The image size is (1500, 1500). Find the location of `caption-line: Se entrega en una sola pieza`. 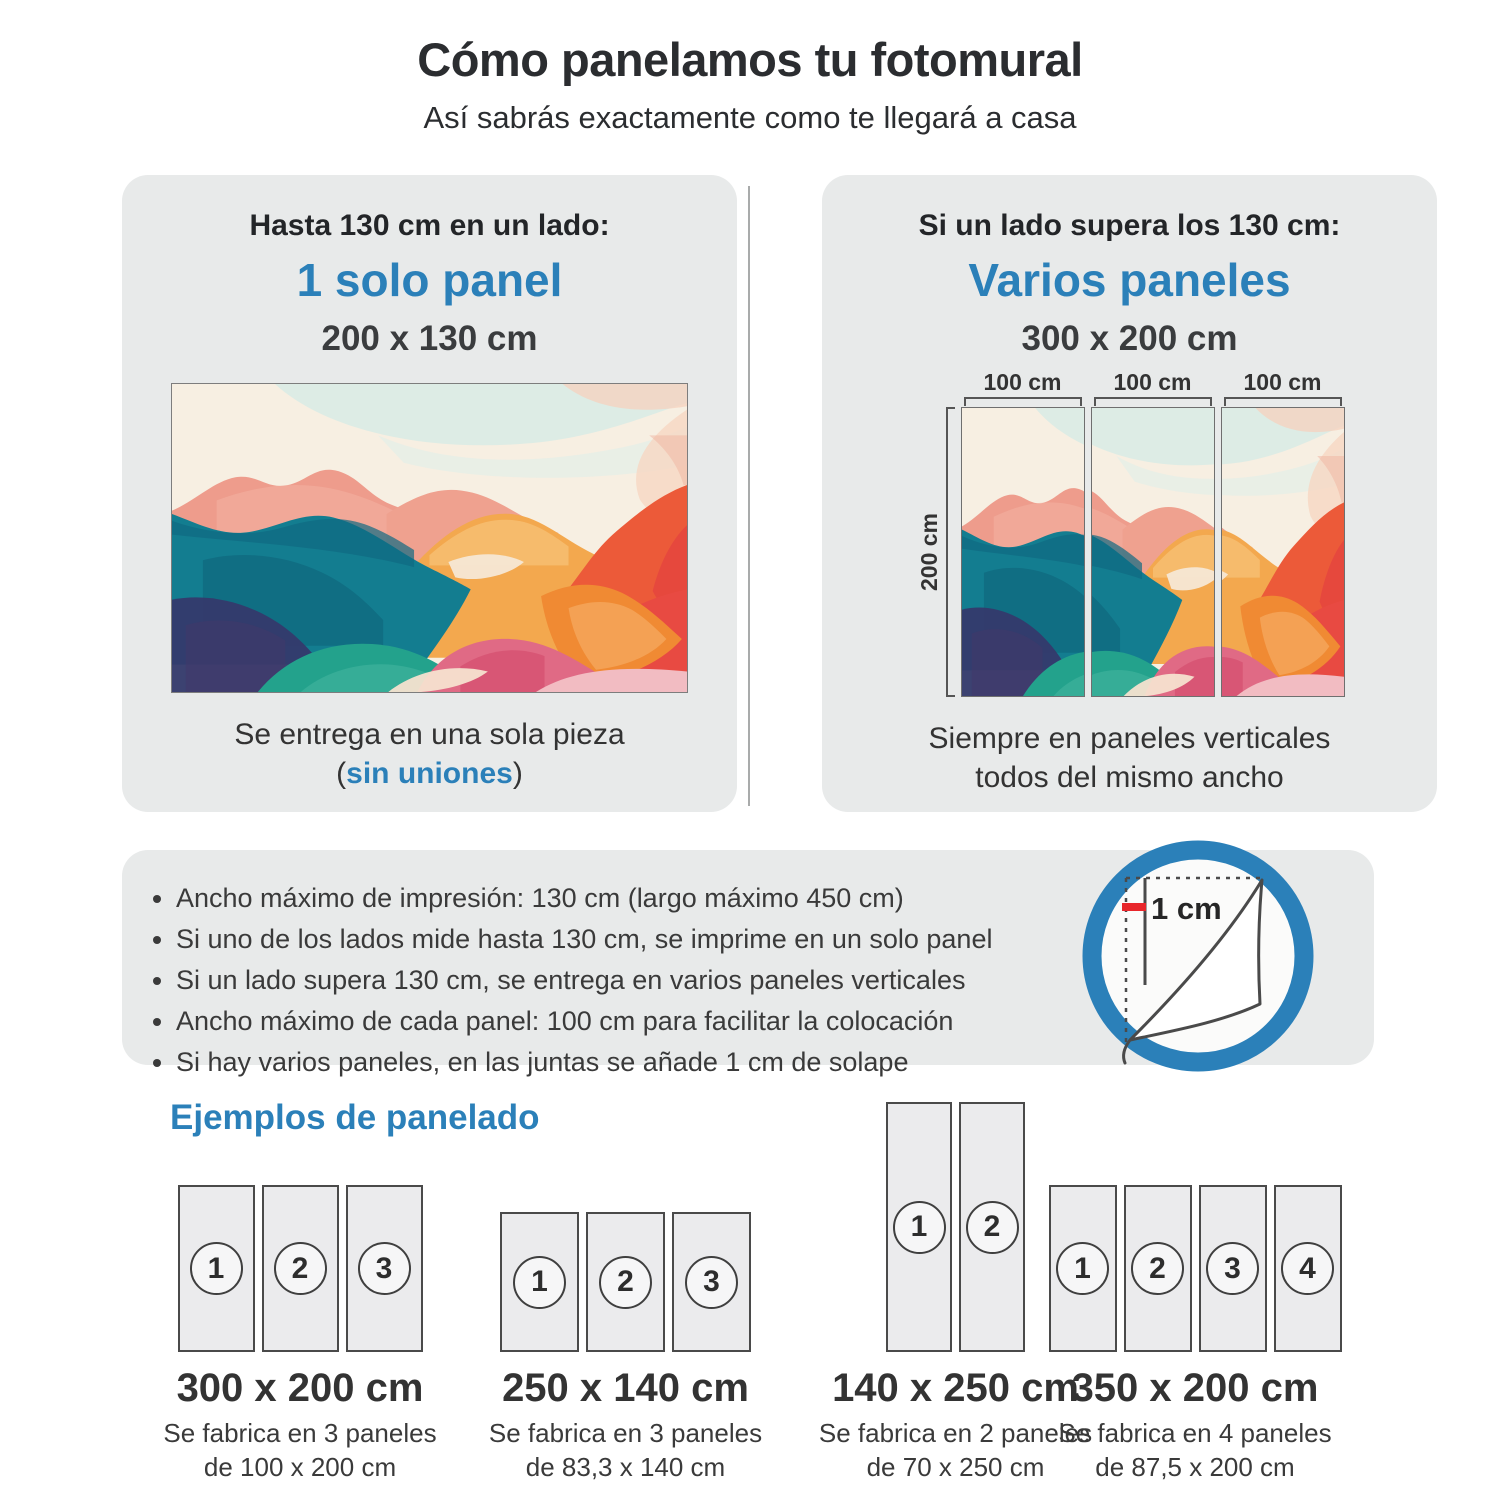

caption-line: Se entrega en una sola pieza is located at coordinates (429, 734).